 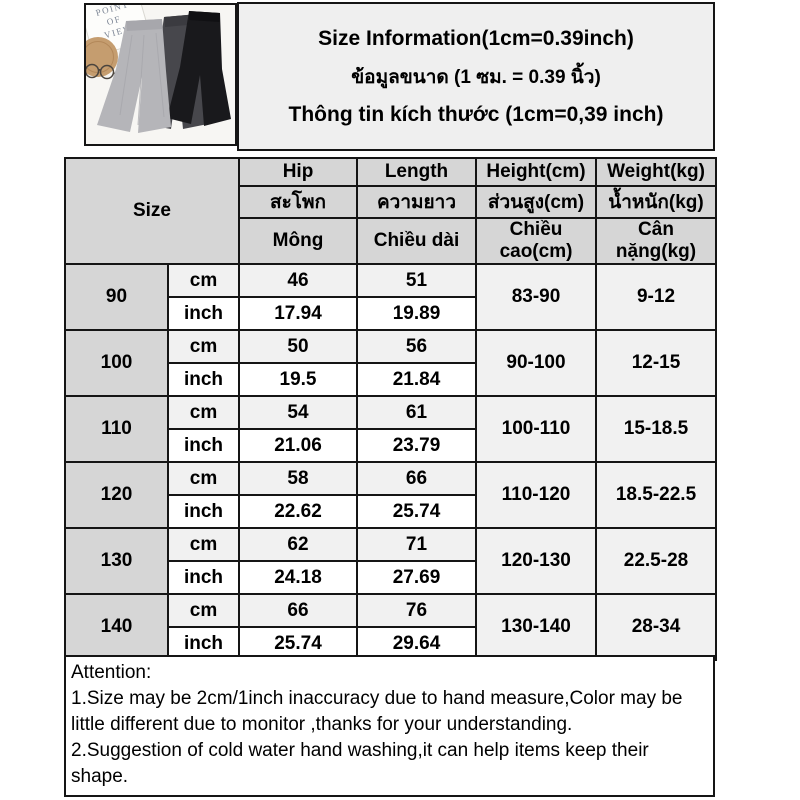 What do you see at coordinates (536, 561) in the screenshot?
I see `height-range: 120-130` at bounding box center [536, 561].